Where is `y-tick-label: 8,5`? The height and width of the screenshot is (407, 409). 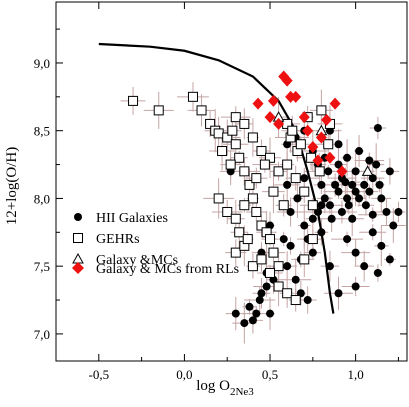 y-tick-label: 8,5 is located at coordinates (42, 131).